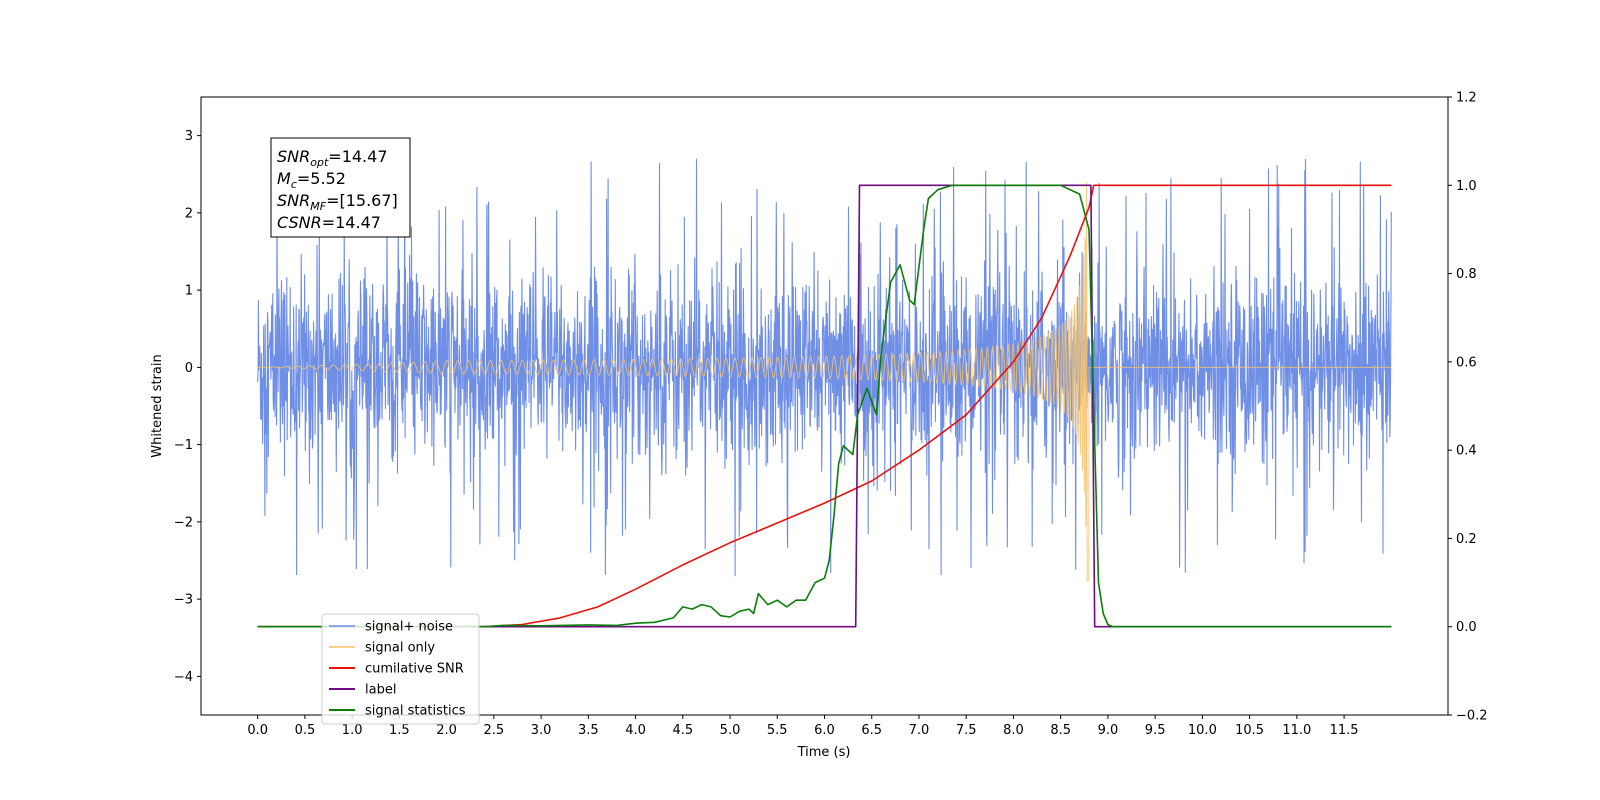 The image size is (1600, 800). What do you see at coordinates (1466, 186) in the screenshot?
I see `y-right-tick-label: 1.0` at bounding box center [1466, 186].